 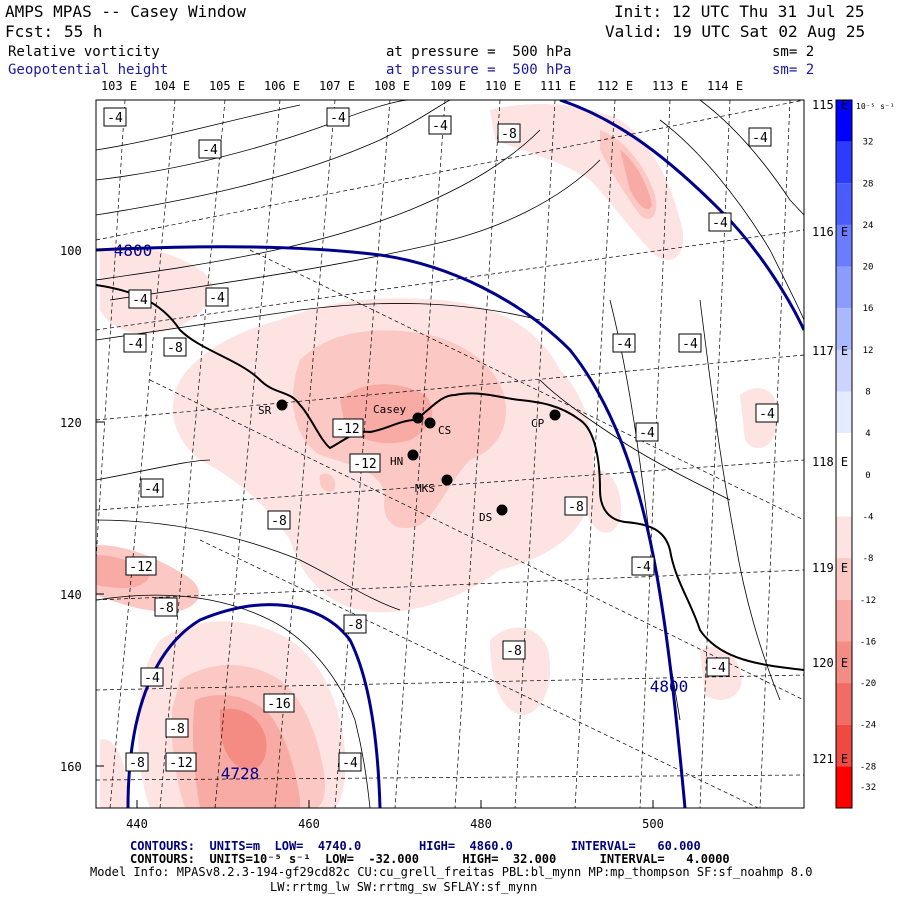 What do you see at coordinates (485, 517) in the screenshot?
I see `svg-text: DS` at bounding box center [485, 517].